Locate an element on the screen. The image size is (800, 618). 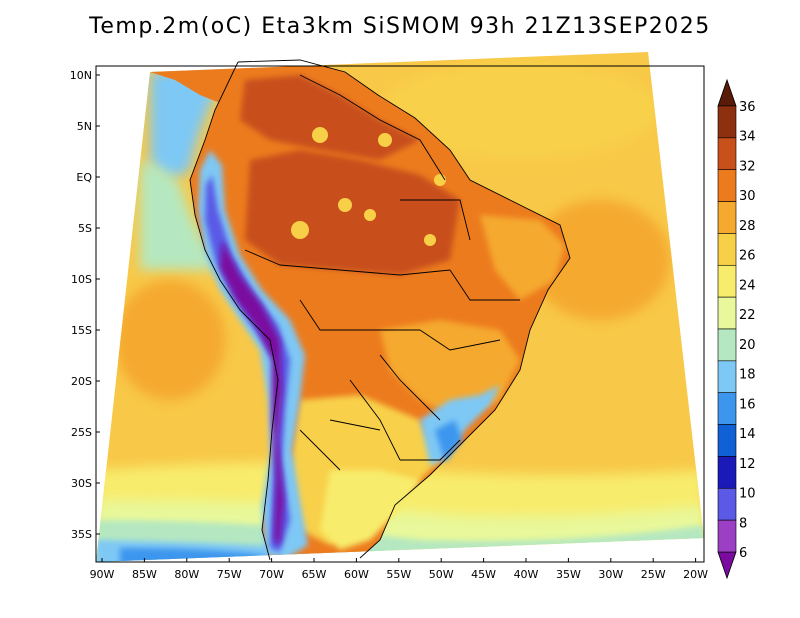
lon-tick-label: 30W is located at coordinates (610, 574).